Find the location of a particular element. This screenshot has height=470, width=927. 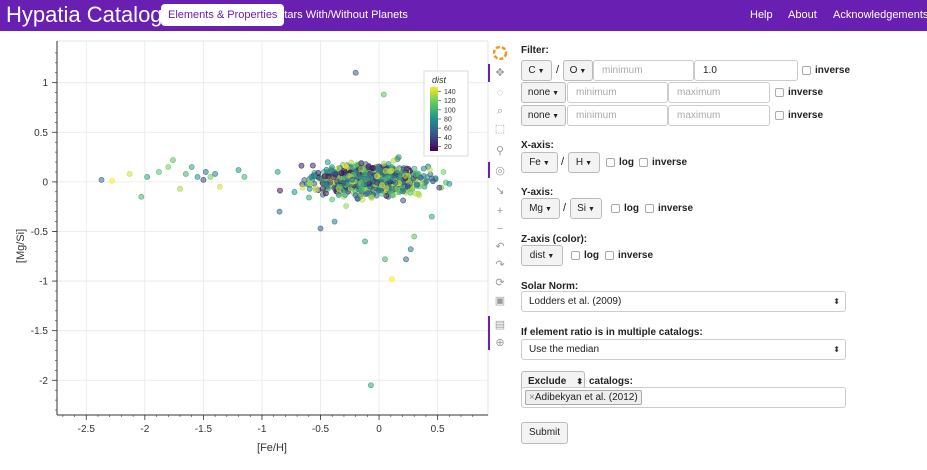

bokeh-logo-icon is located at coordinates (500, 53).